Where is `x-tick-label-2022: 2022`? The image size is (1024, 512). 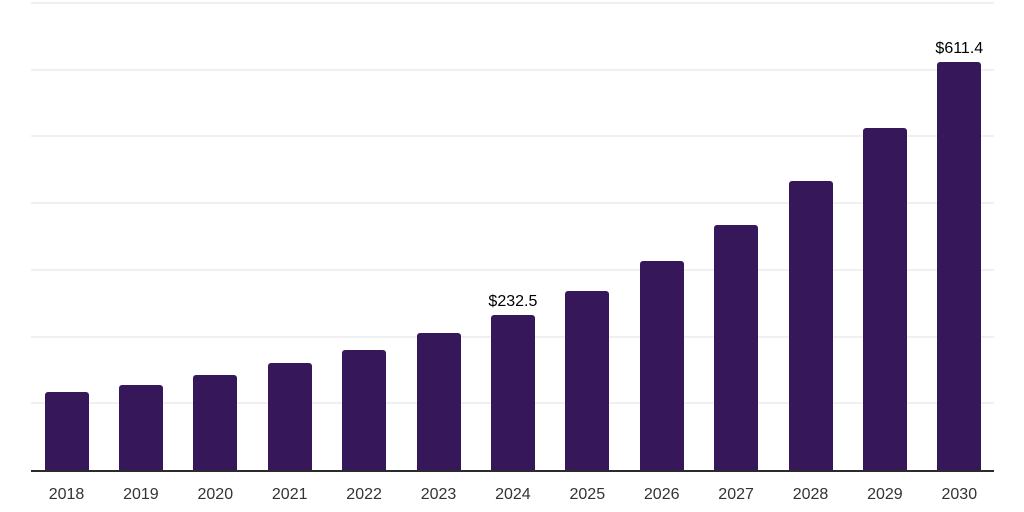
x-tick-label-2022: 2022 is located at coordinates (364, 494).